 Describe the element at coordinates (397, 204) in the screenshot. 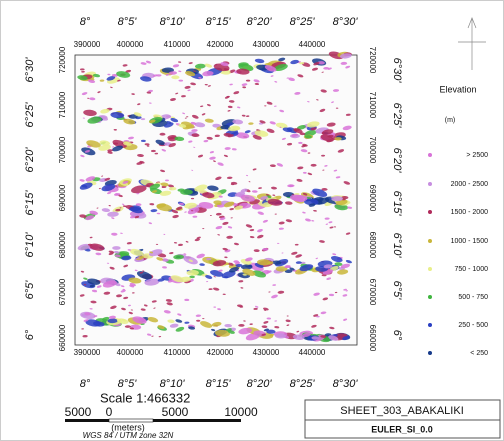

I see `latitude-label: 6°15'` at that location.